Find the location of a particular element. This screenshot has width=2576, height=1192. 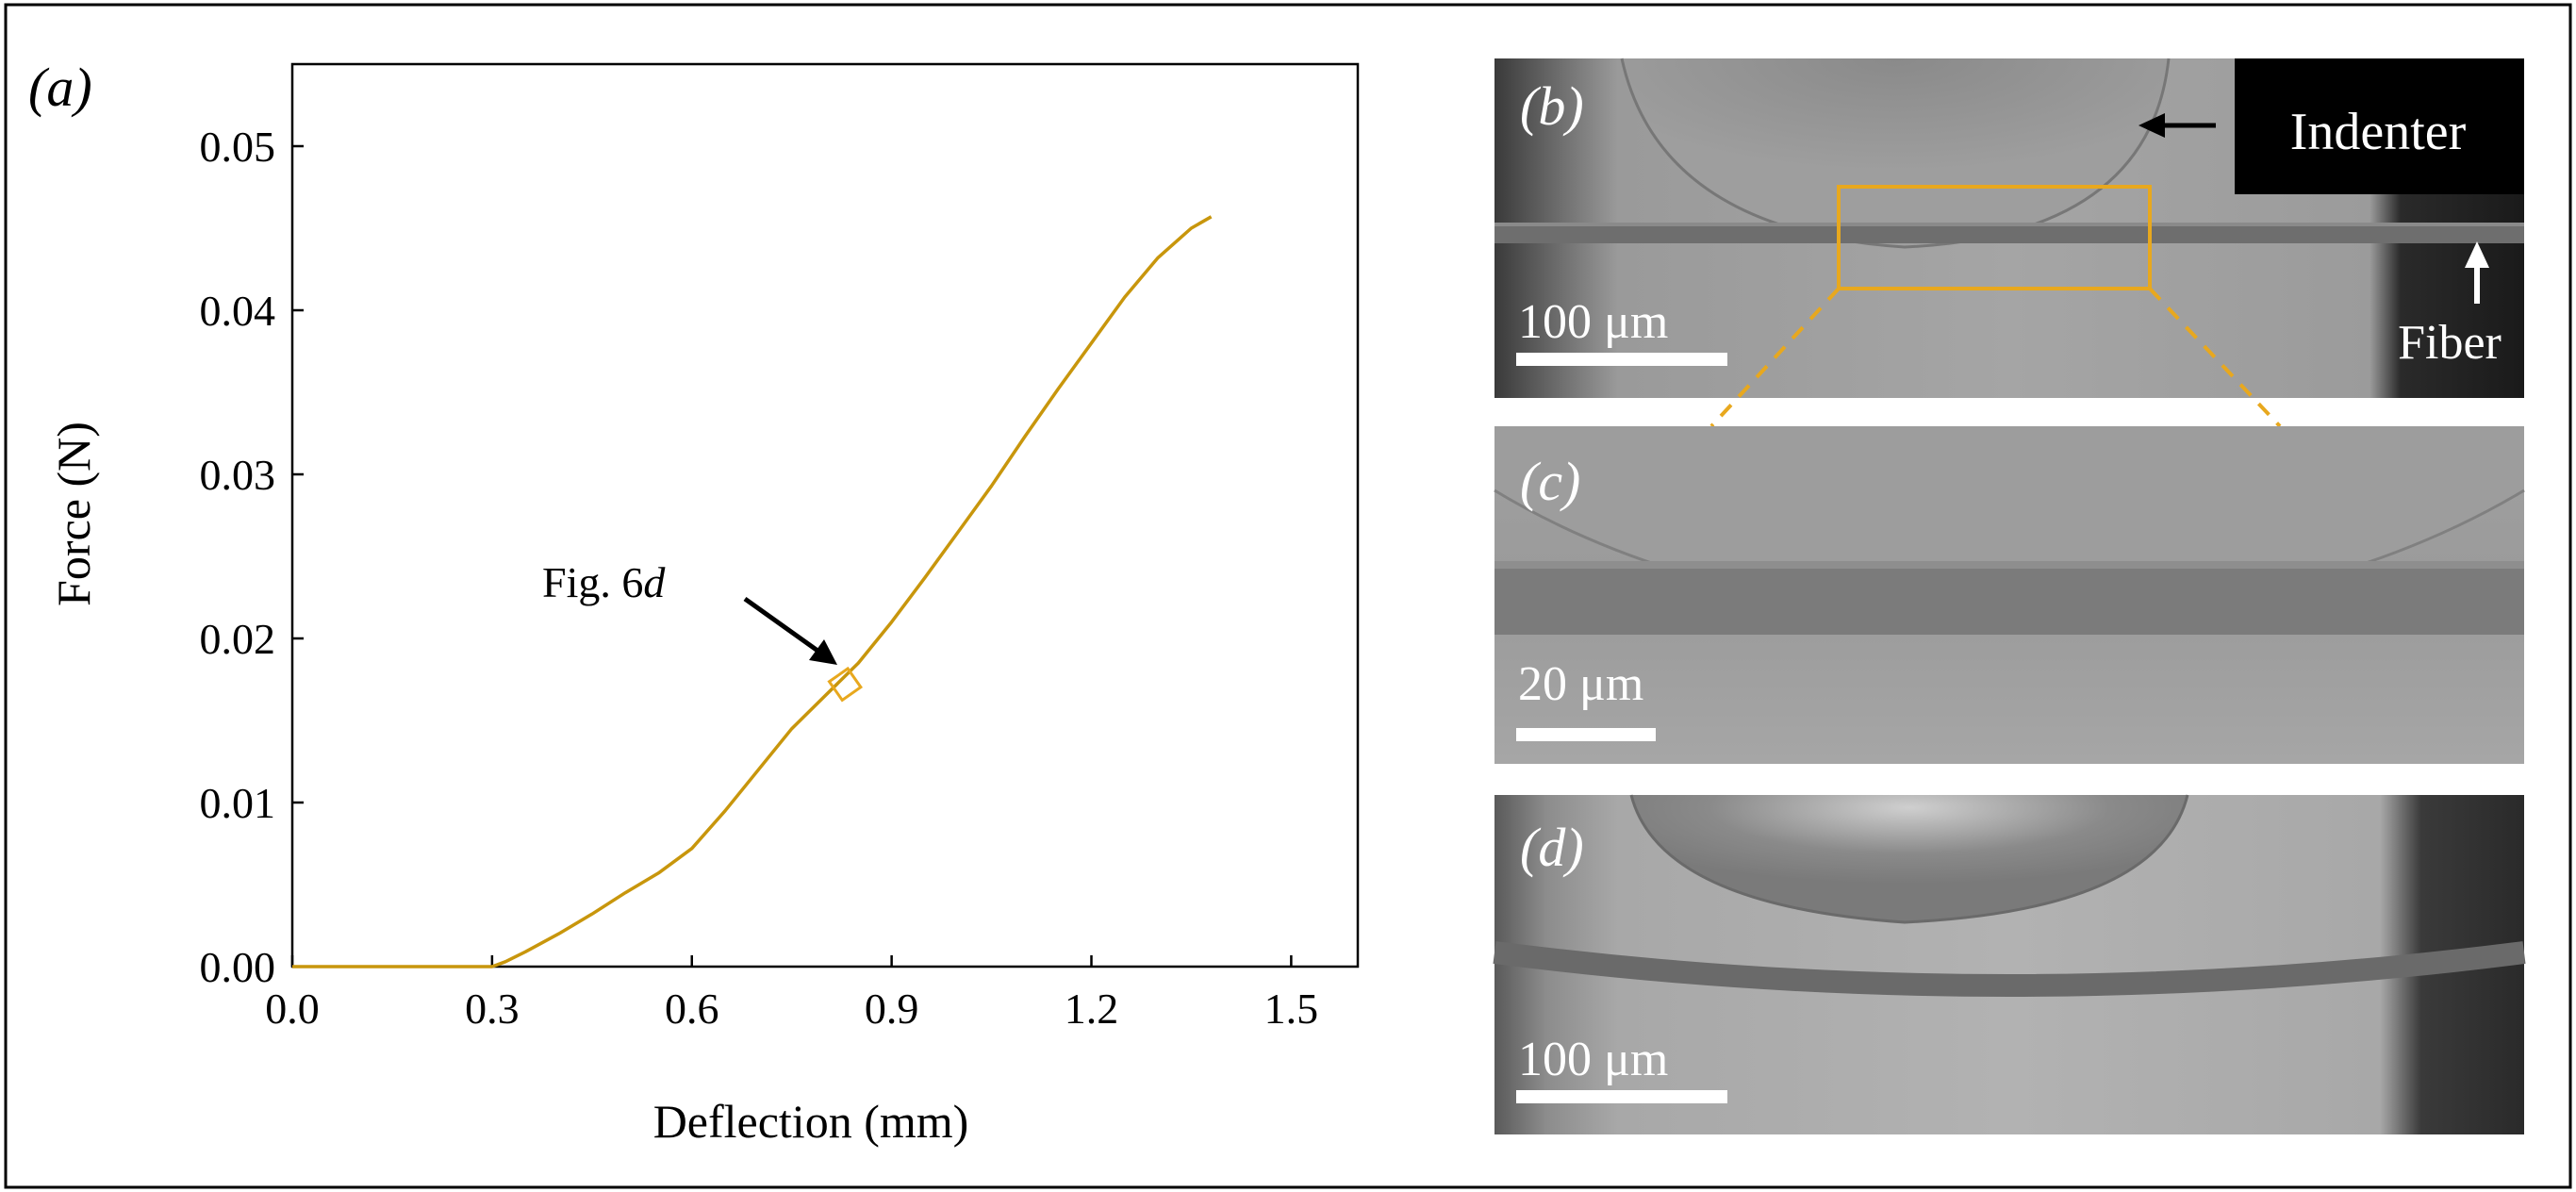

panel-b-fiber-arrow is located at coordinates (2477, 272).